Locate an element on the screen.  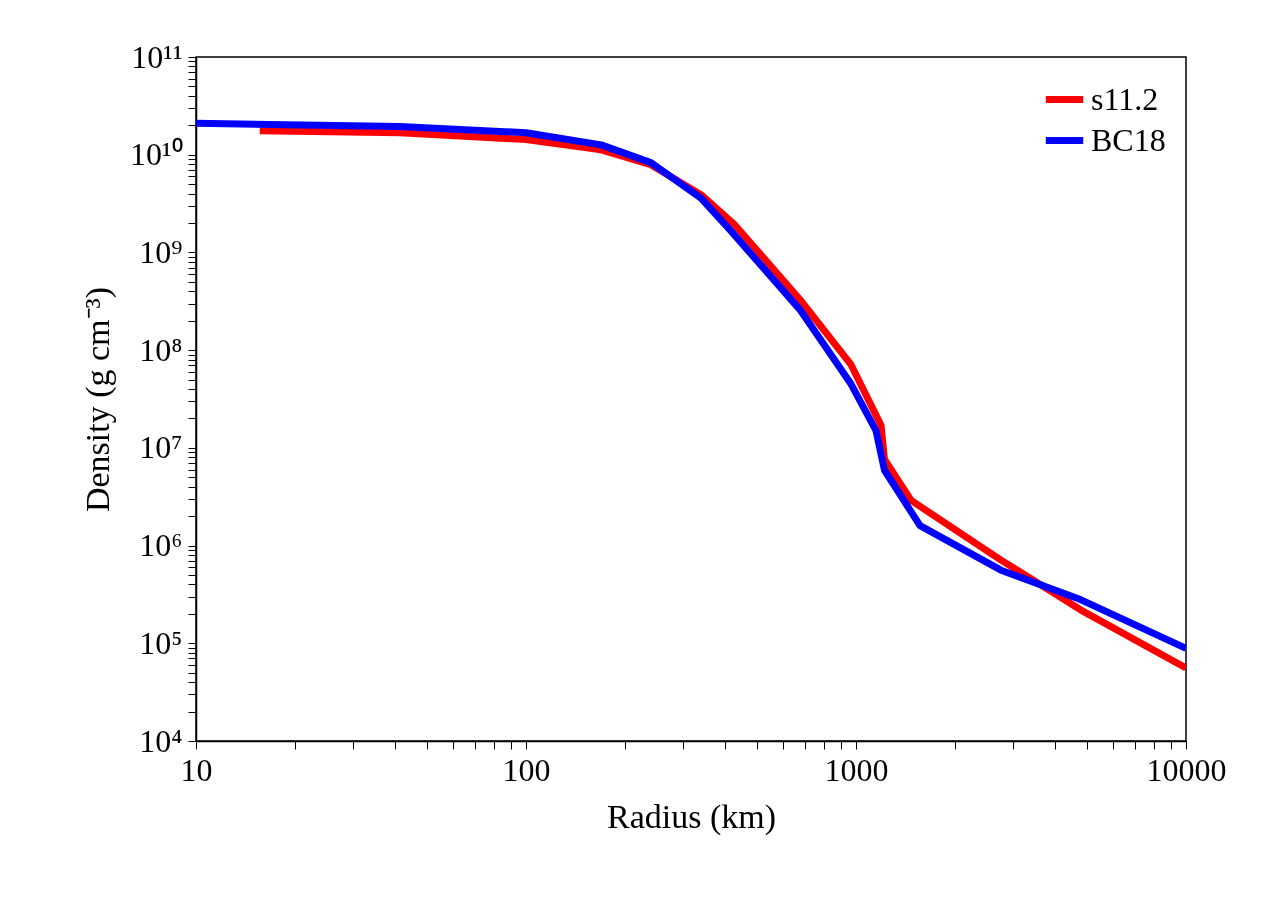
x-tick-label: 10 is located at coordinates (196, 769).